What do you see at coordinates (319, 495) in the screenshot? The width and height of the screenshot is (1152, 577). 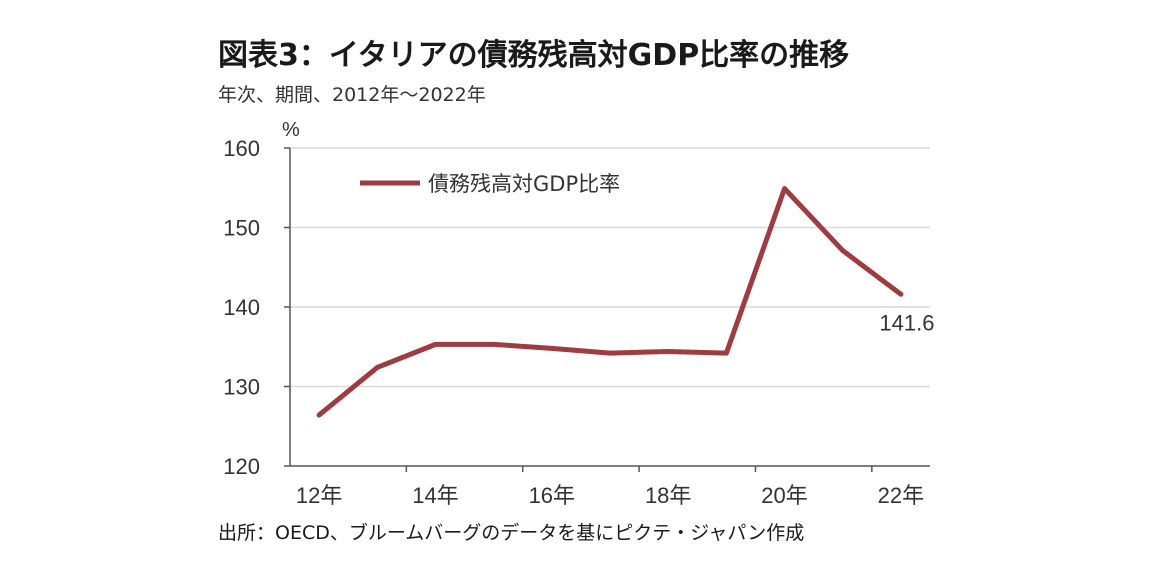 I see `x-tick-label: 12年` at bounding box center [319, 495].